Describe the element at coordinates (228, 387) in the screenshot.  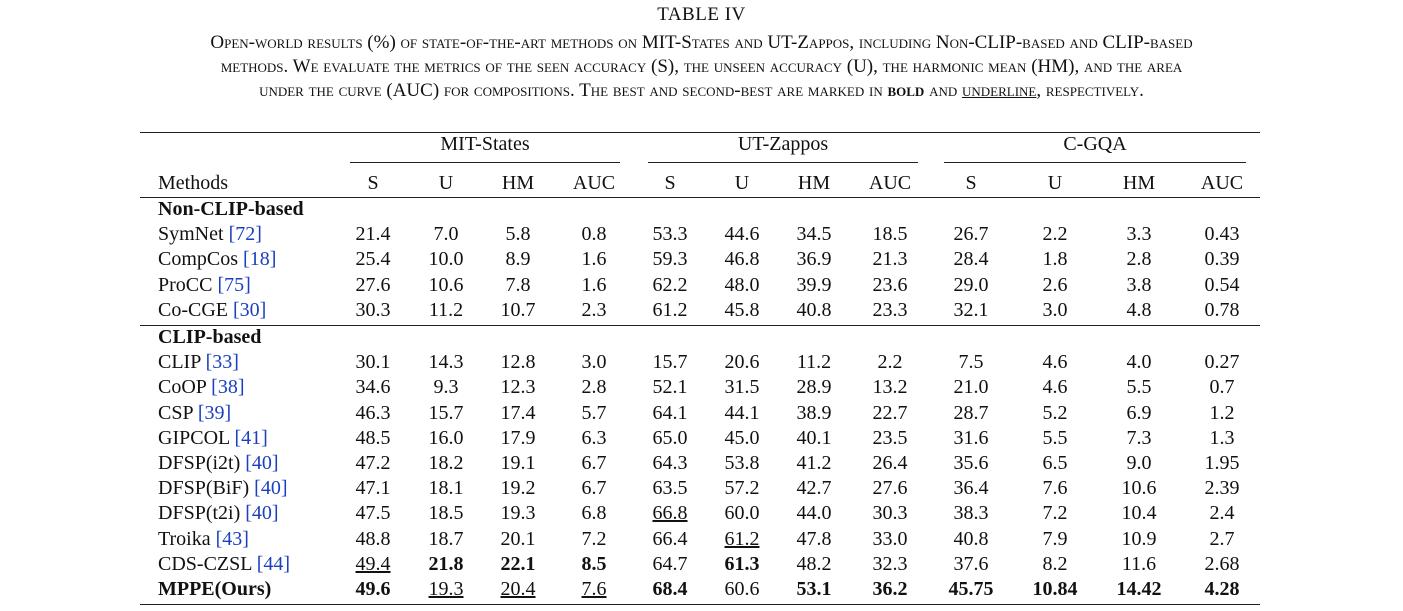
I see `citation-link: [38]` at that location.